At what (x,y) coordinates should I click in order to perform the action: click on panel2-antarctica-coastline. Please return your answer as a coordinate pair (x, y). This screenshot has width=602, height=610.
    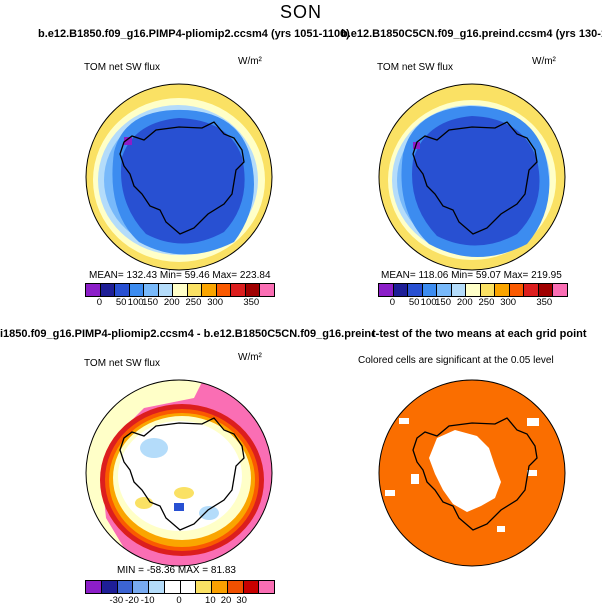
    Looking at the image, I should click on (475, 178).